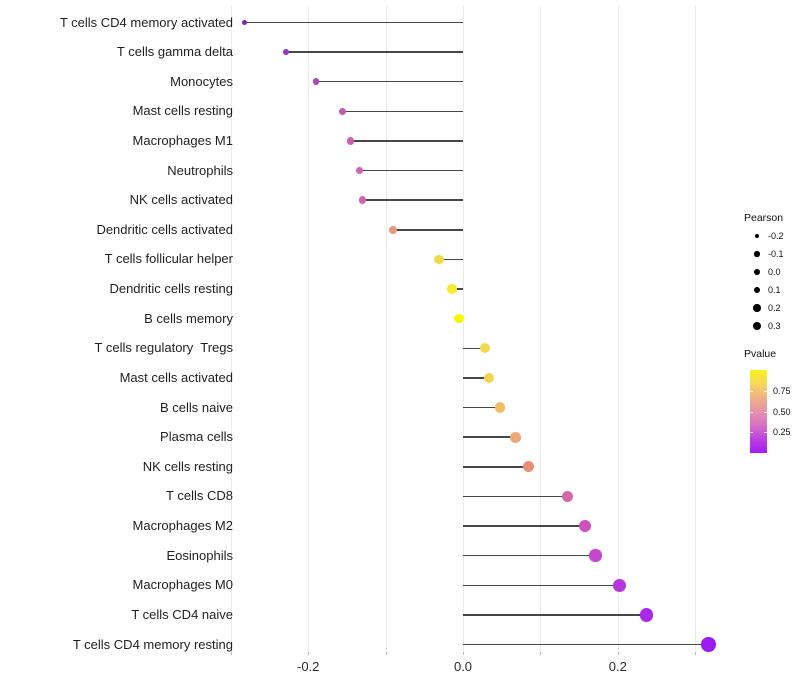  What do you see at coordinates (774, 308) in the screenshot?
I see `pearson-size-label: 0.2` at bounding box center [774, 308].